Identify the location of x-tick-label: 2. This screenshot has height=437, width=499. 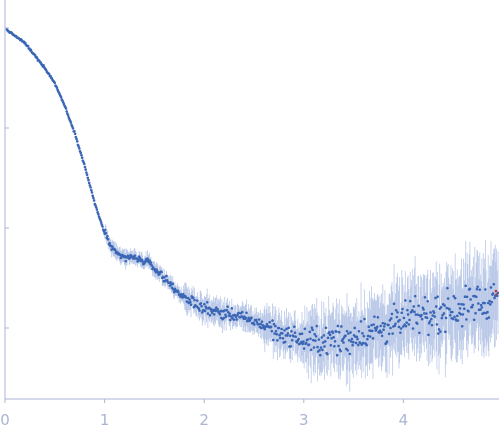
(204, 420).